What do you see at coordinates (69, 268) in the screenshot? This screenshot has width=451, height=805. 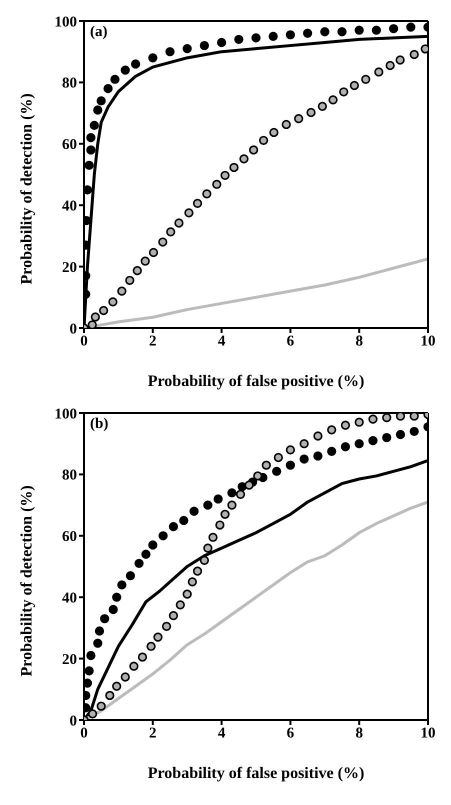 I see `y-tick-label: 20` at bounding box center [69, 268].